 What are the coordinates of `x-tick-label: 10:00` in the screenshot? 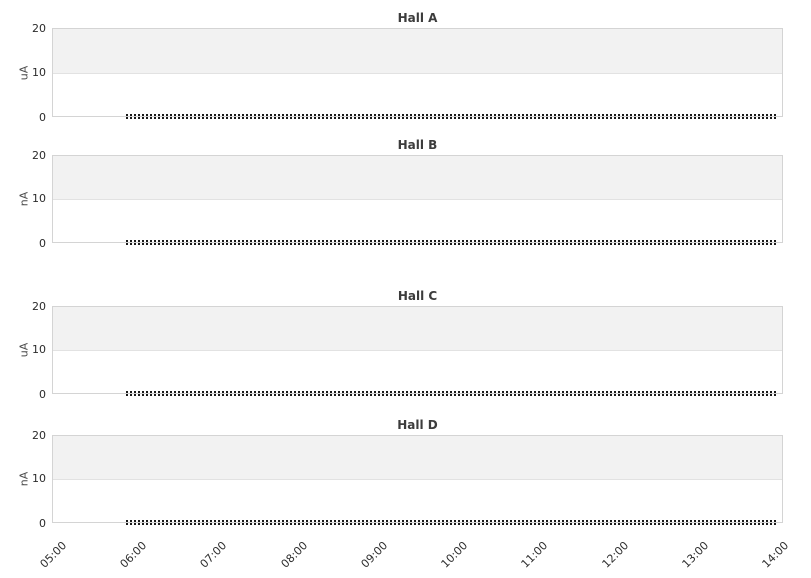 It's located at (454, 555).